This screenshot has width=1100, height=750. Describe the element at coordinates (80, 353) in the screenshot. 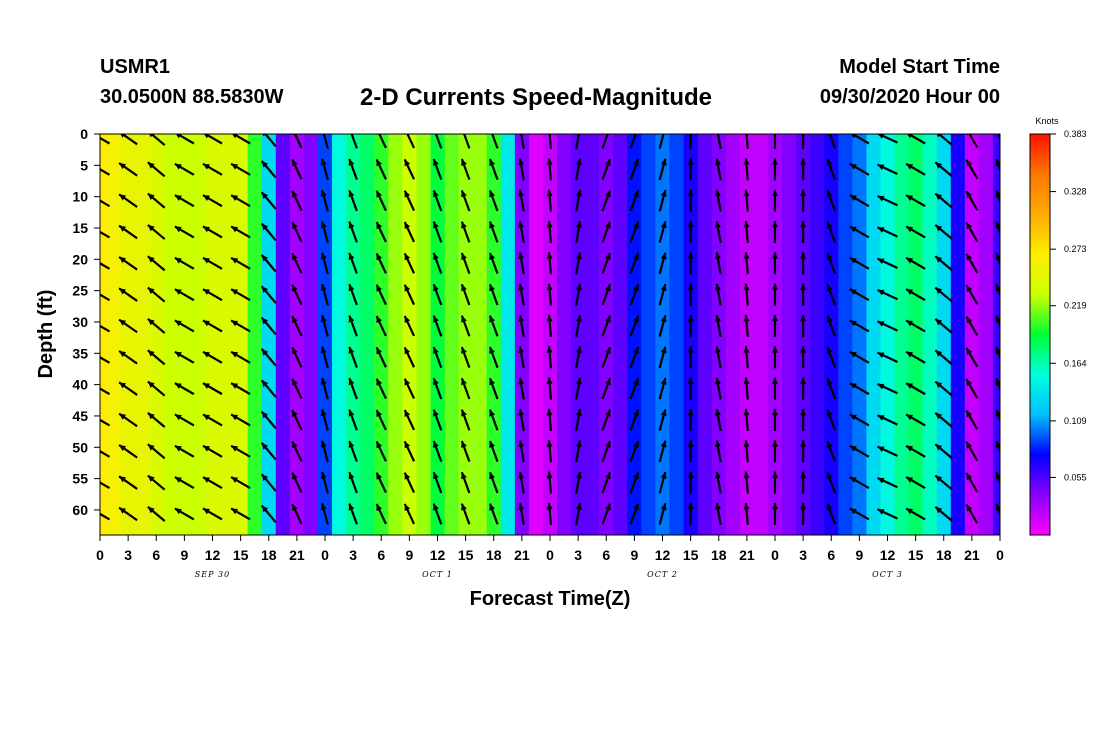

I see `y-tick-label: 35` at that location.